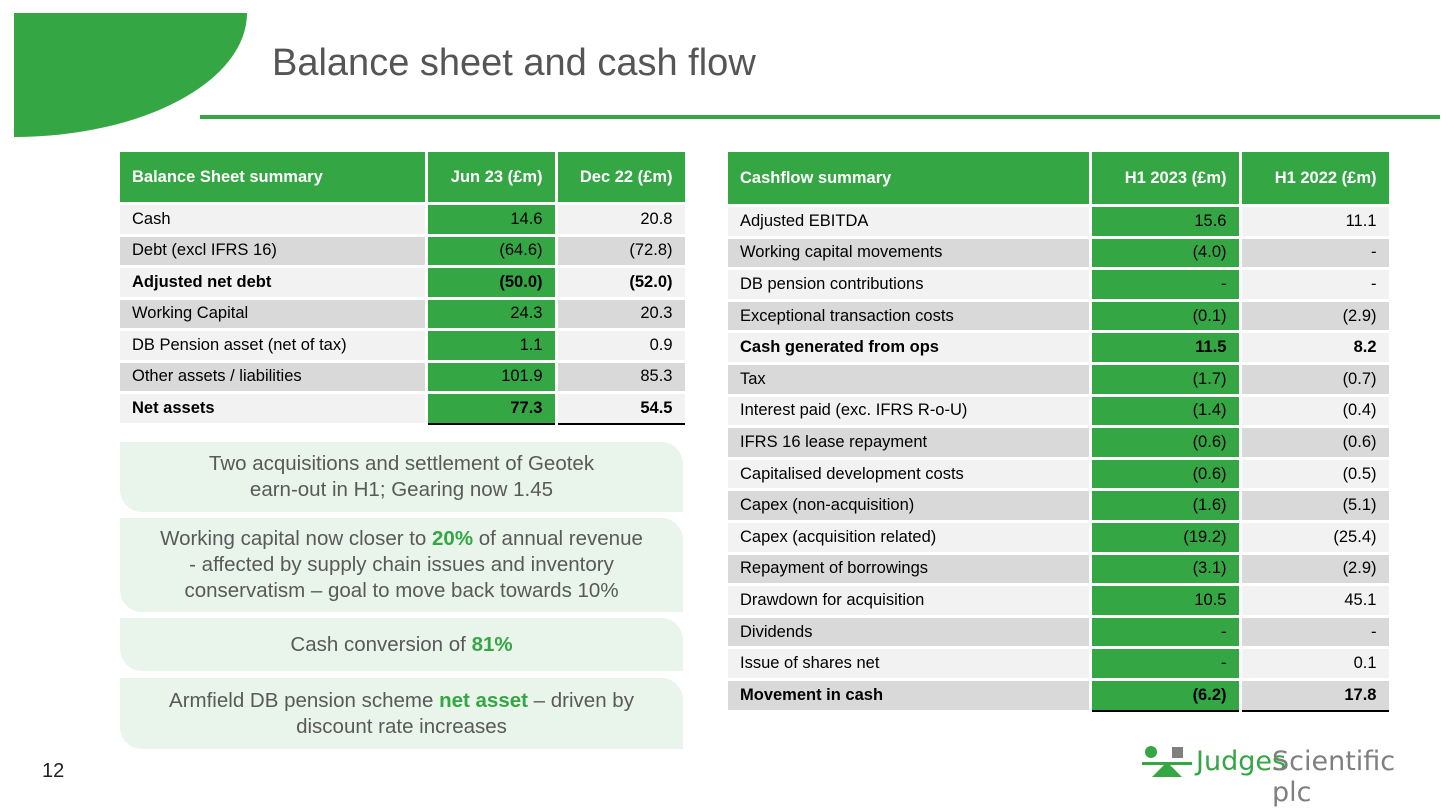  Describe the element at coordinates (1060, 347) in the screenshot. I see `table-row: Cash generated from ops 11.5 8.2` at that location.